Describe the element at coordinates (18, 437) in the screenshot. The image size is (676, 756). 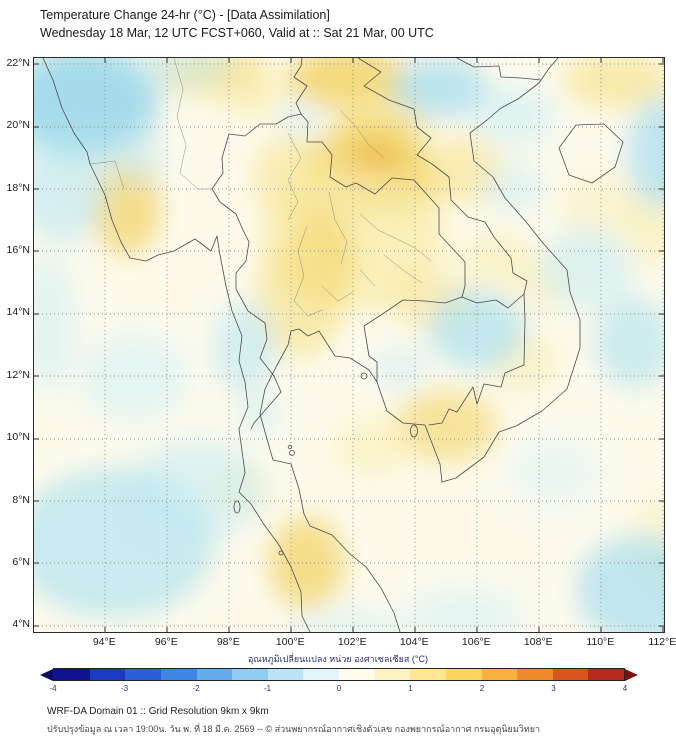
I see `lat-tick-label: 10°N` at that location.